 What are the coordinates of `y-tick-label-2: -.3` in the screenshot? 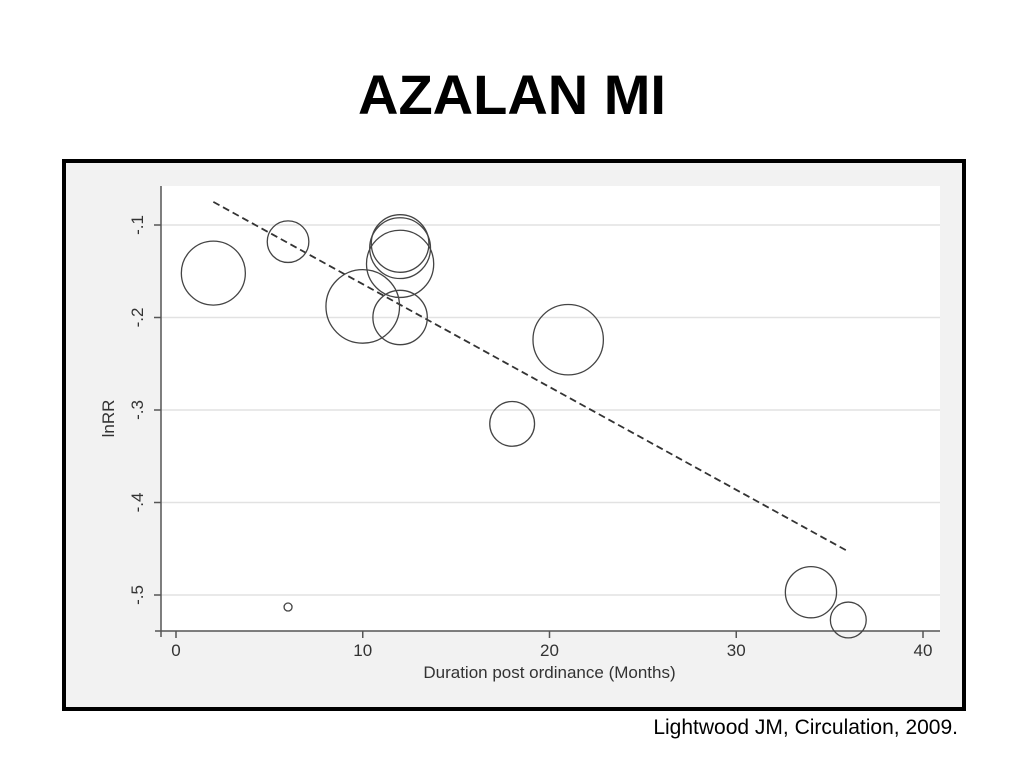 It's located at (137, 410).